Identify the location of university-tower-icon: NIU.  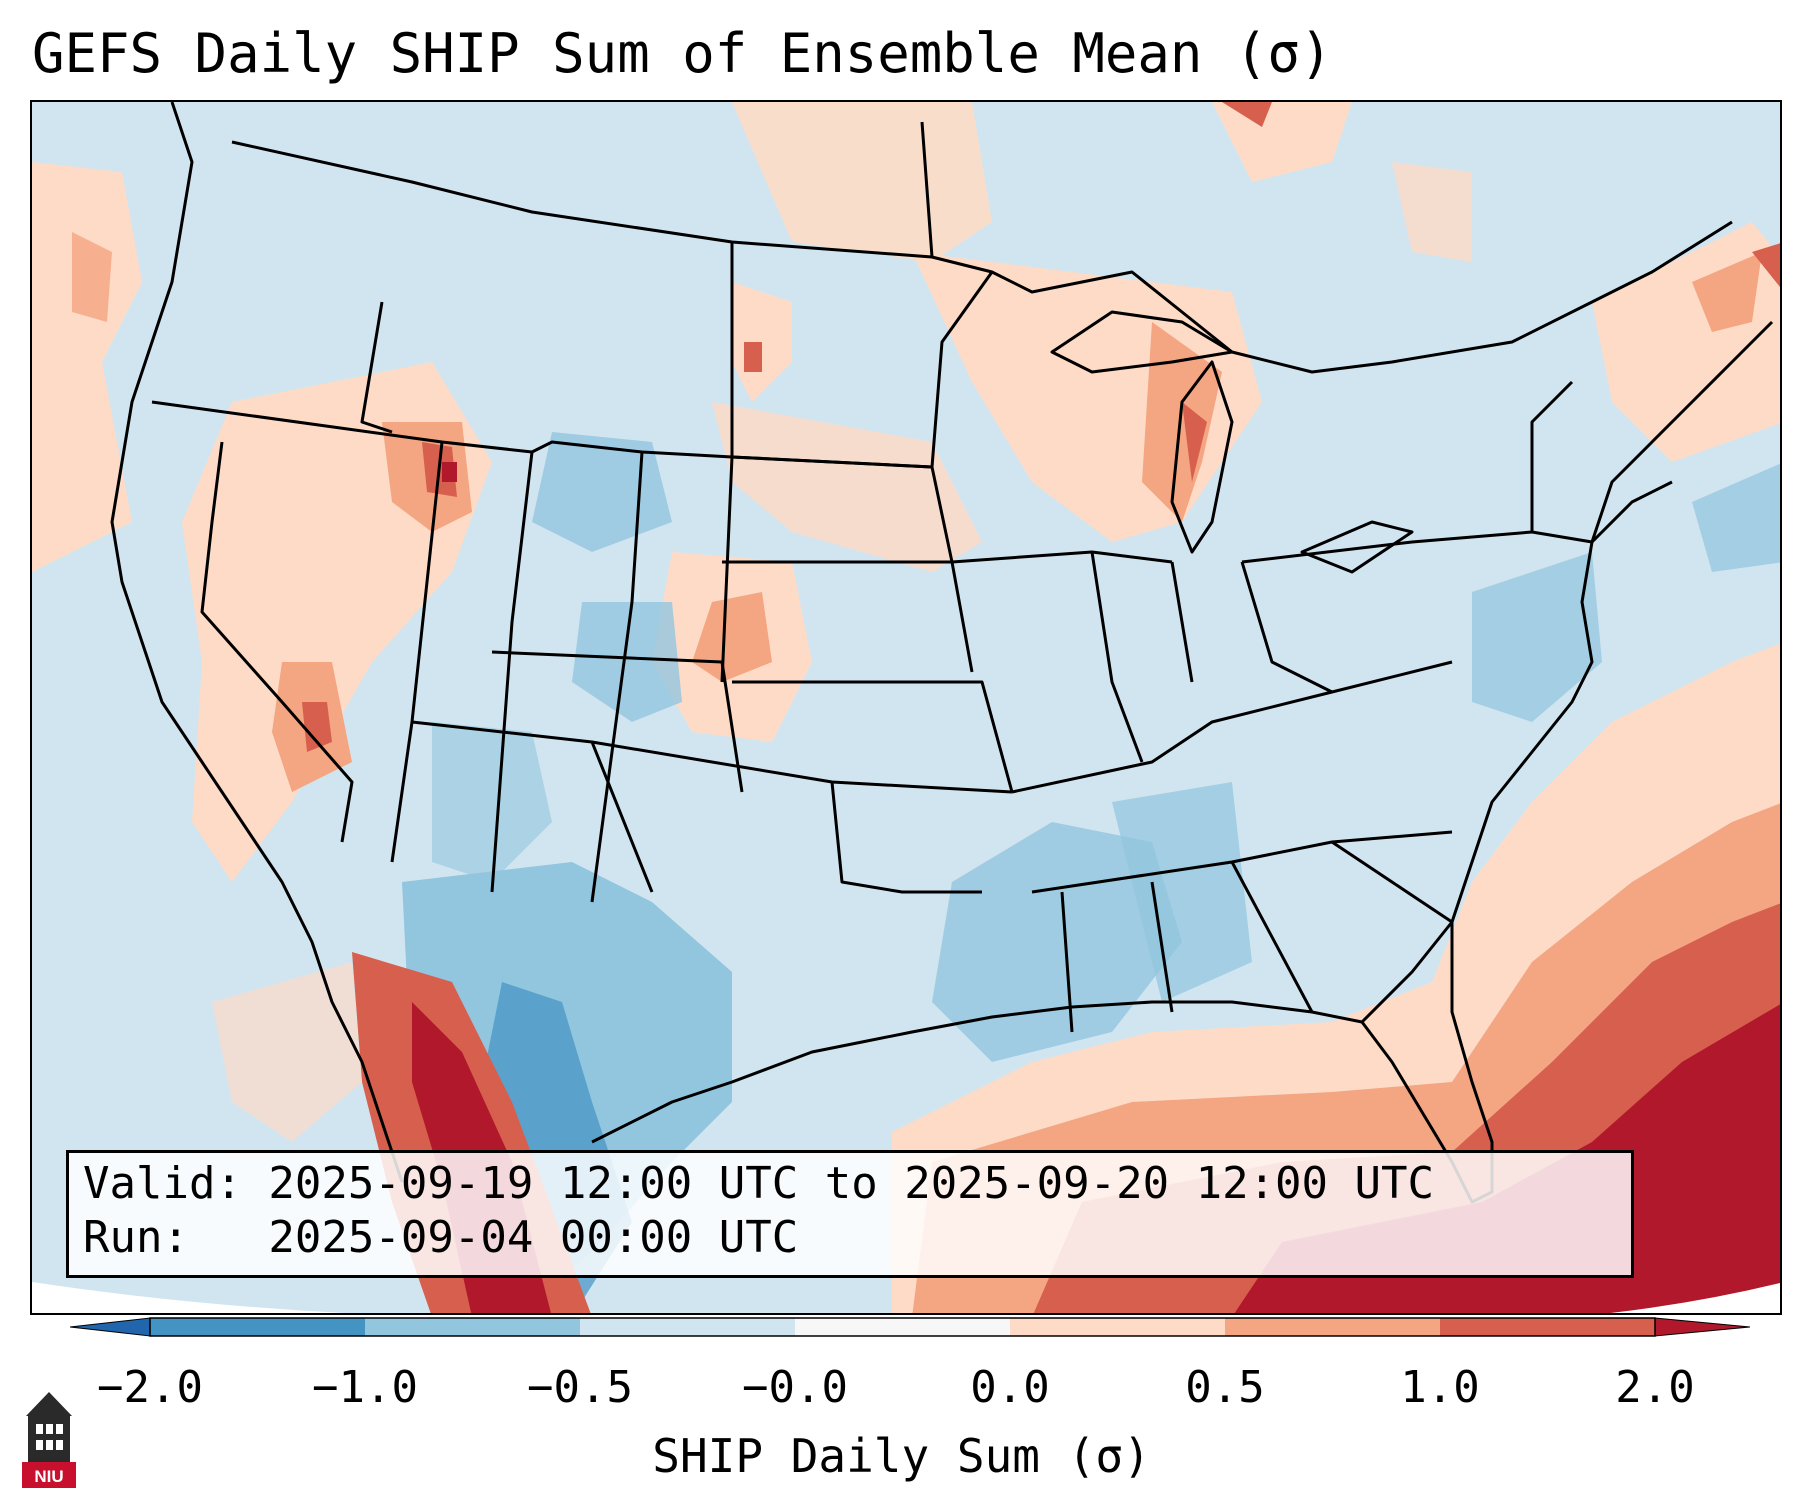
(49, 1440).